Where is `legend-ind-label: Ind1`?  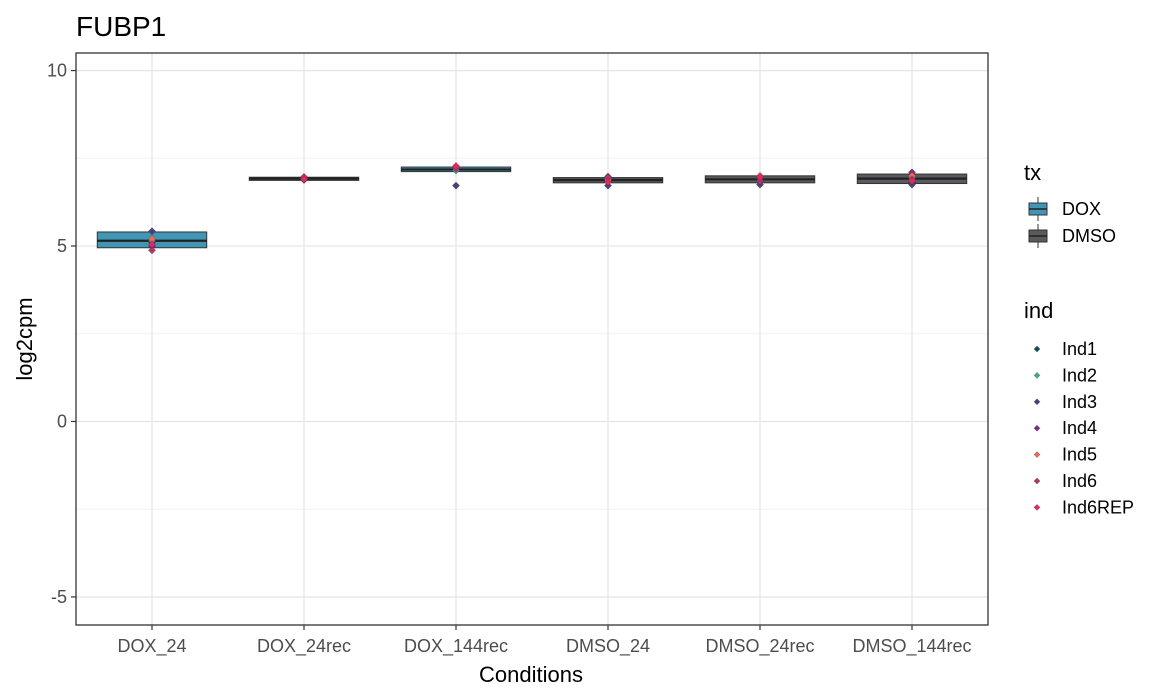 legend-ind-label: Ind1 is located at coordinates (1079, 349).